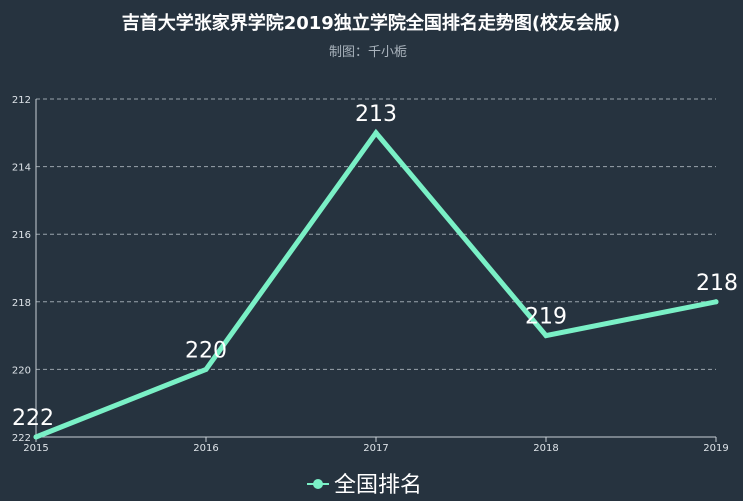  I want to click on y-tick-label: 214, so click(21, 168).